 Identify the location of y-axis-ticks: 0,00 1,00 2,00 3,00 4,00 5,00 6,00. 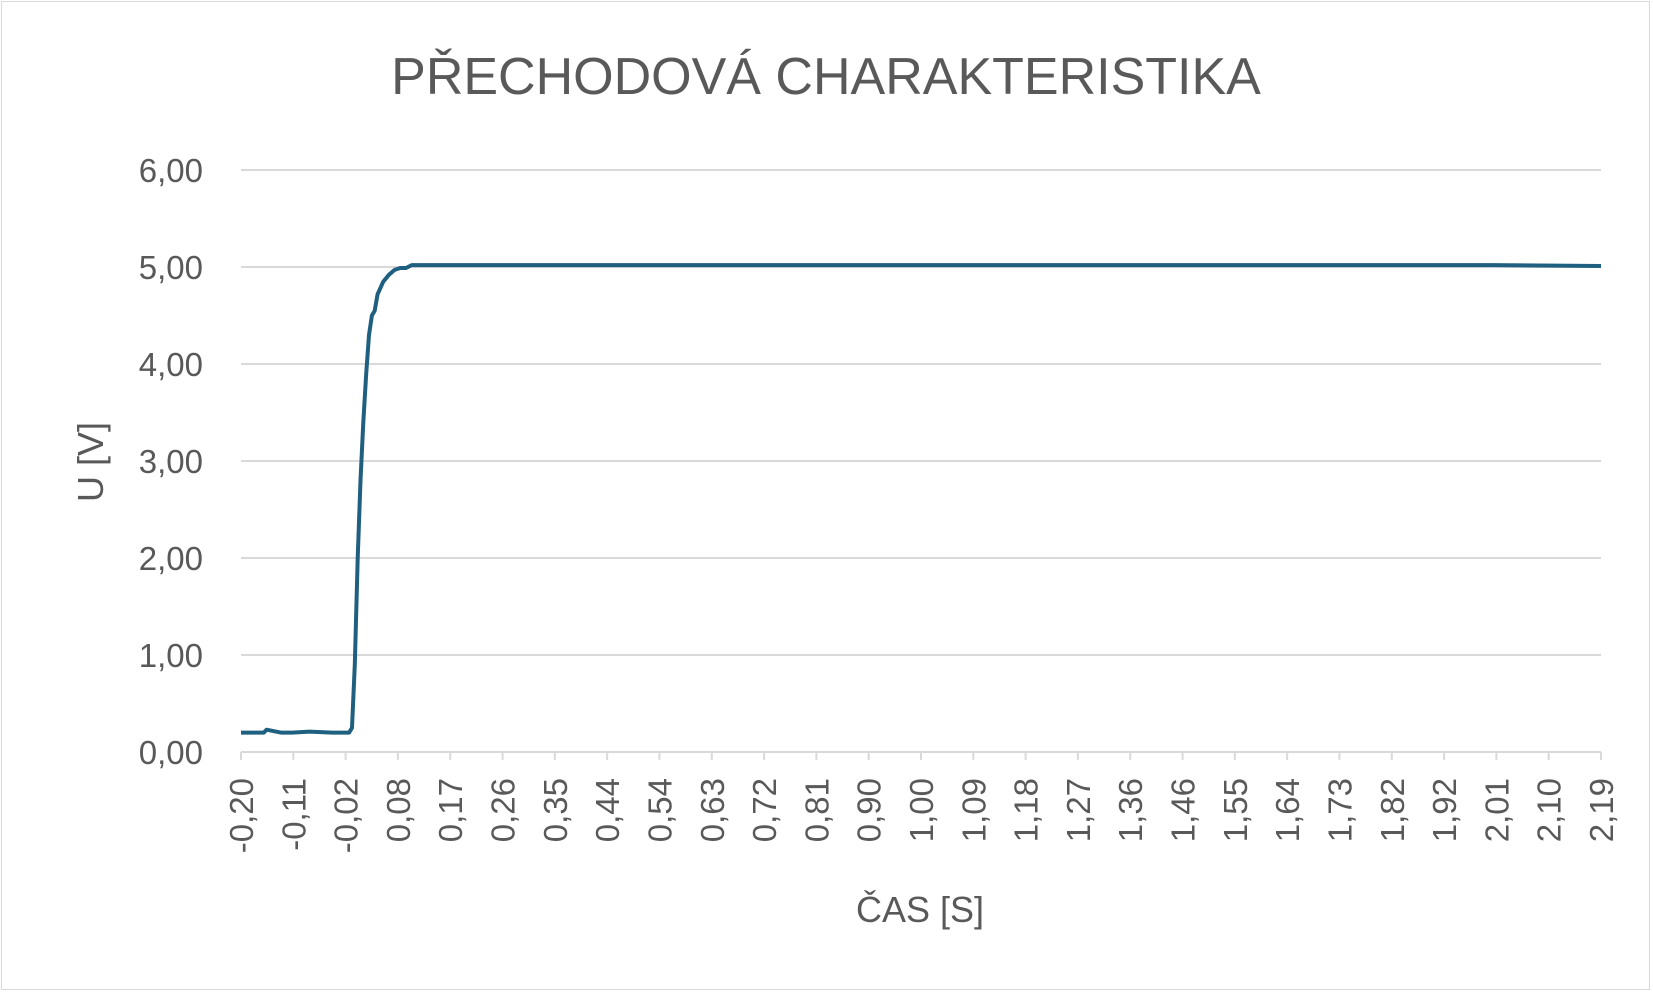
(171, 461).